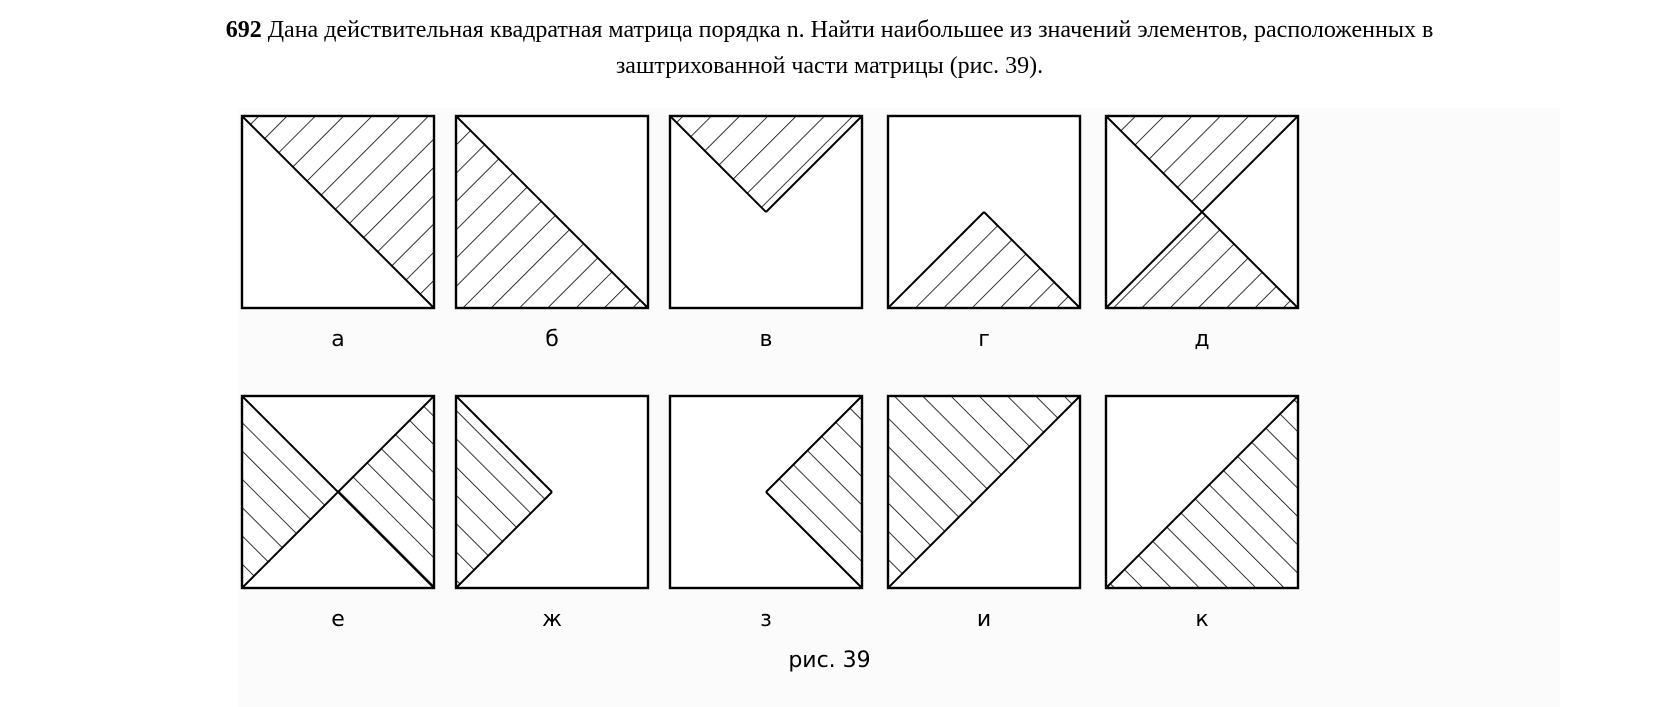 The height and width of the screenshot is (707, 1659). I want to click on figure-caption: рис. 39, so click(829, 660).